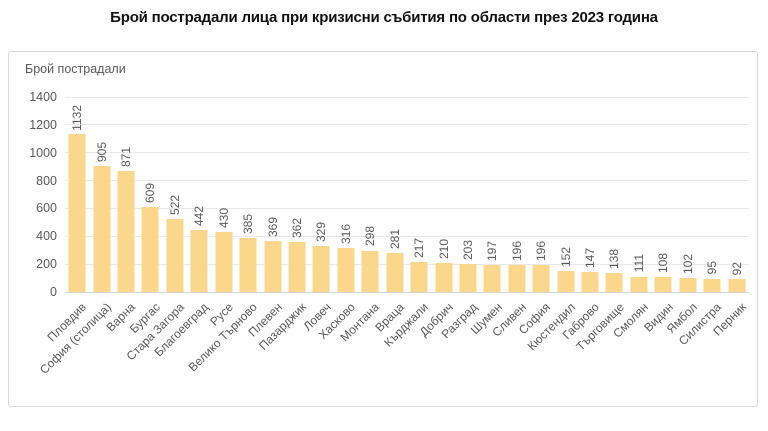 Image resolution: width=768 pixels, height=431 pixels. I want to click on bar-slot: 1132, so click(77, 194).